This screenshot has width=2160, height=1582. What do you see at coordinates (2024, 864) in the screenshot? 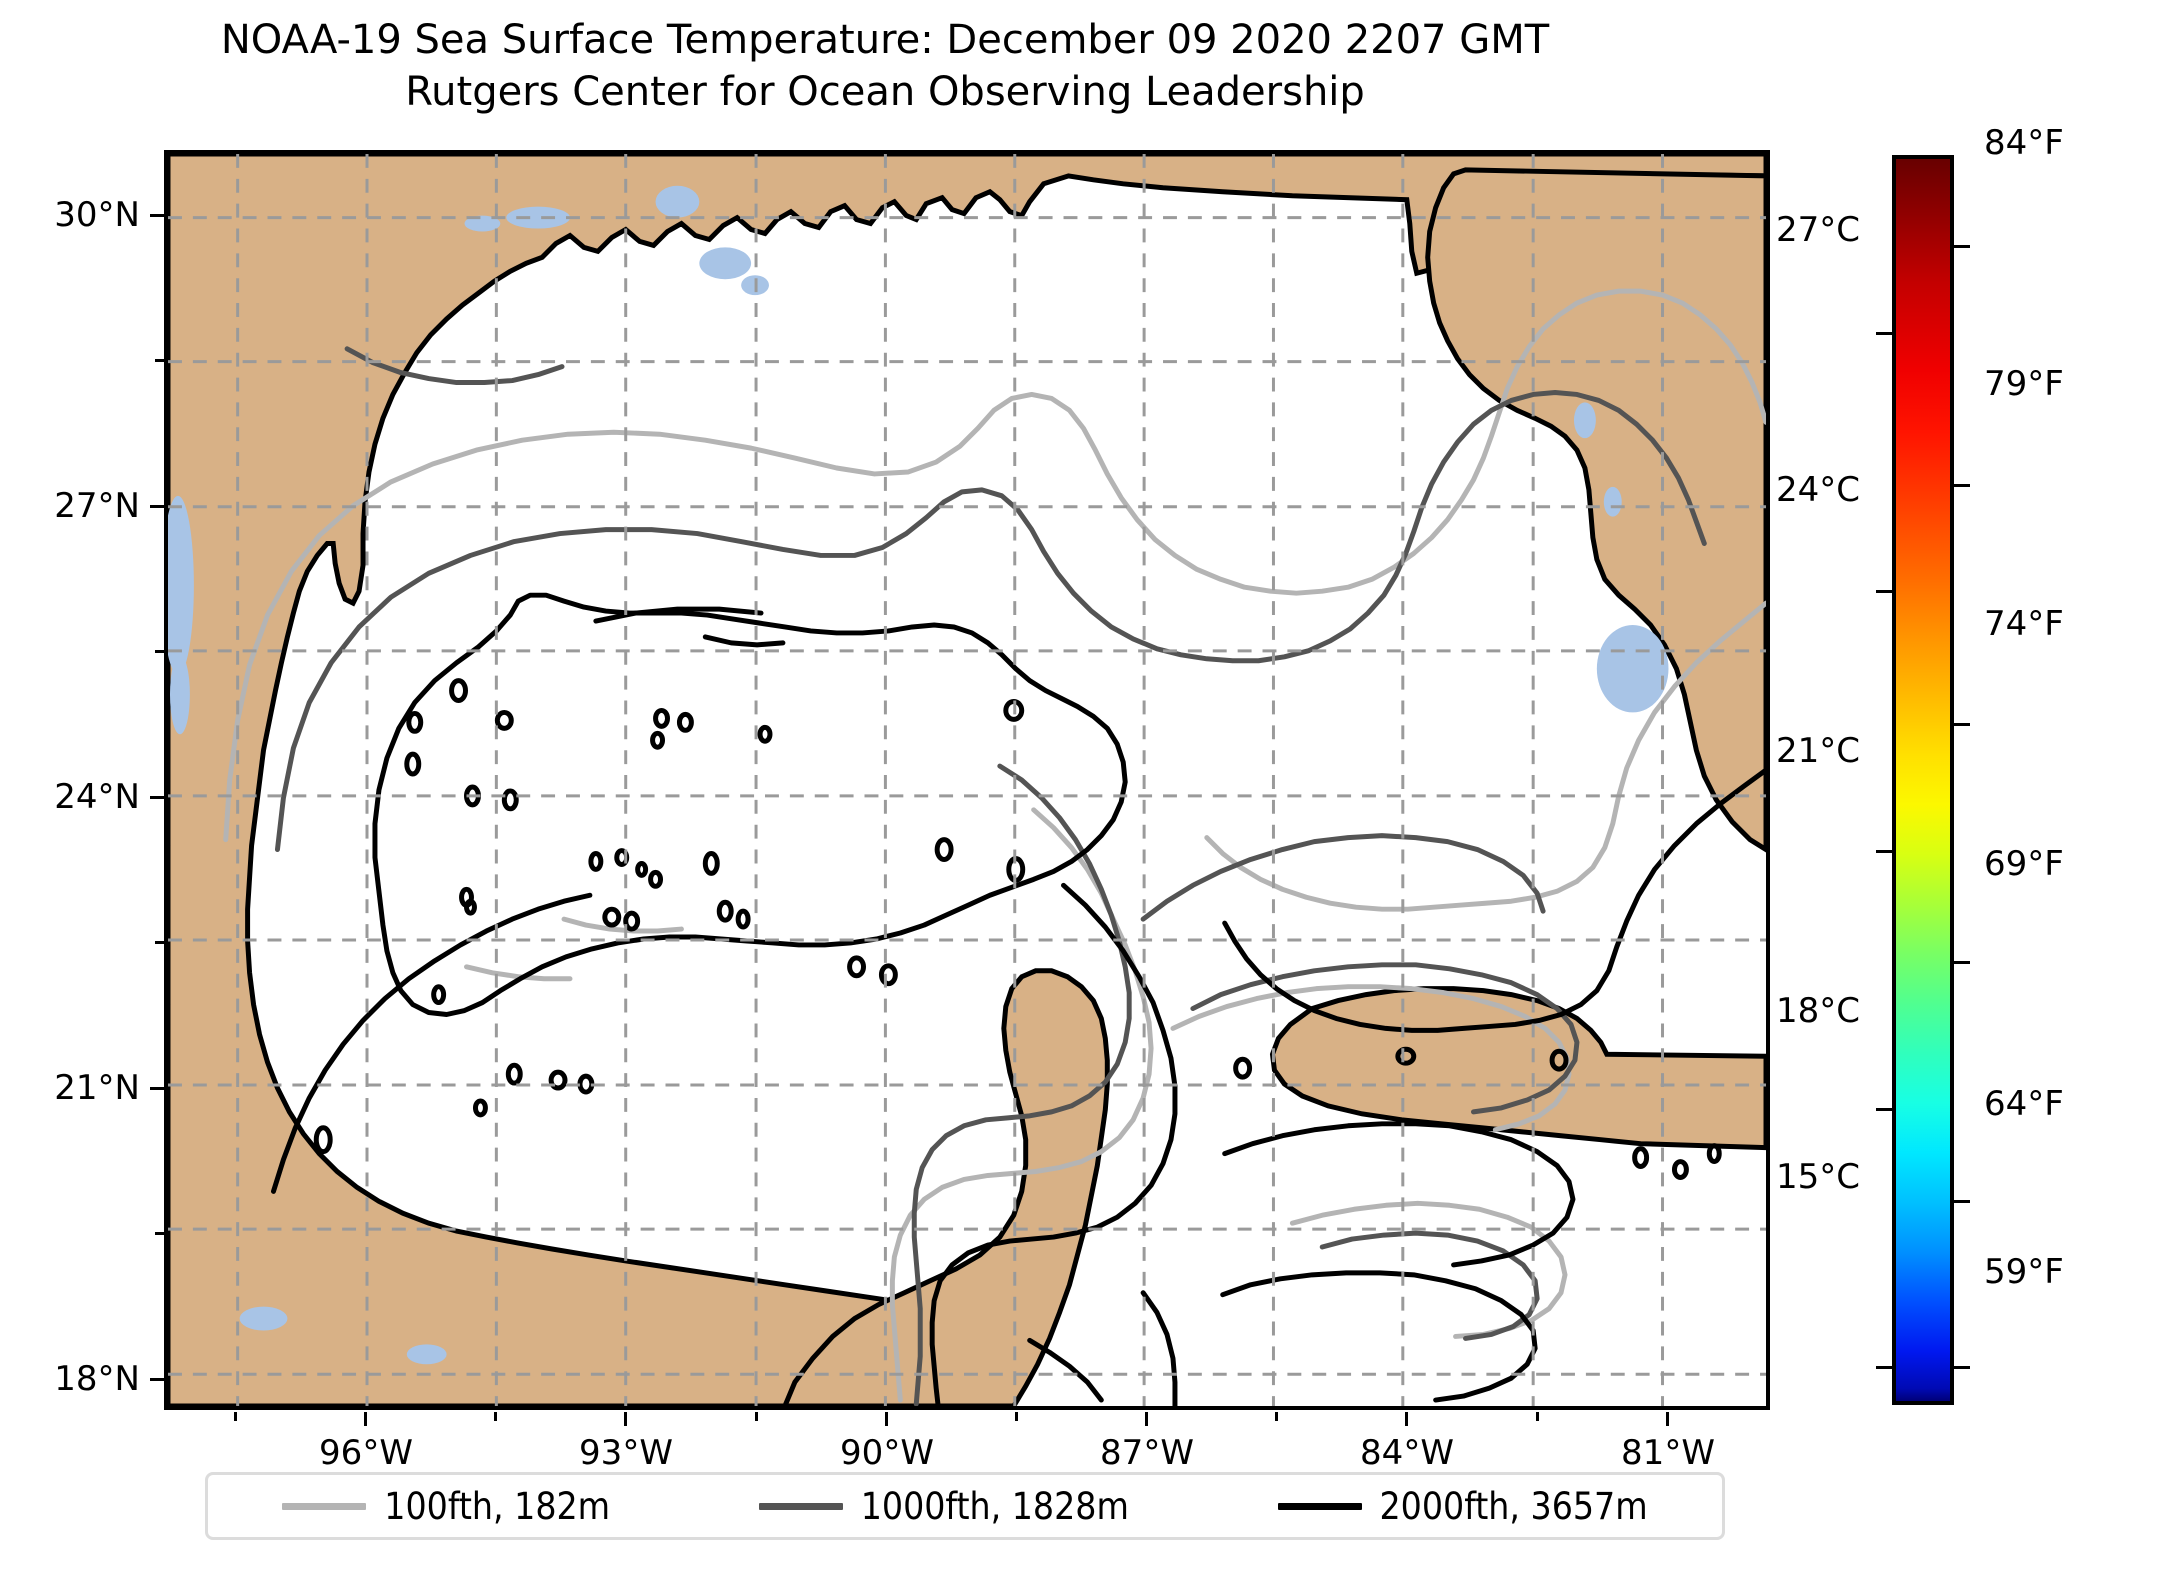
I see `colorbar-label-69f: 69°F` at bounding box center [2024, 864].